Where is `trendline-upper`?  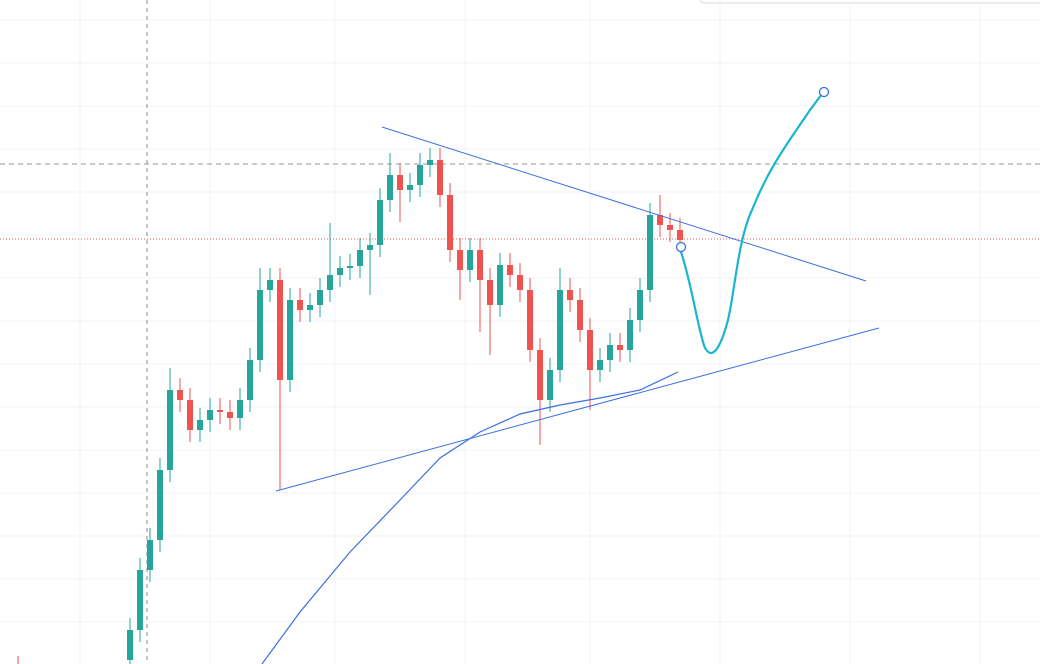 trendline-upper is located at coordinates (624, 204).